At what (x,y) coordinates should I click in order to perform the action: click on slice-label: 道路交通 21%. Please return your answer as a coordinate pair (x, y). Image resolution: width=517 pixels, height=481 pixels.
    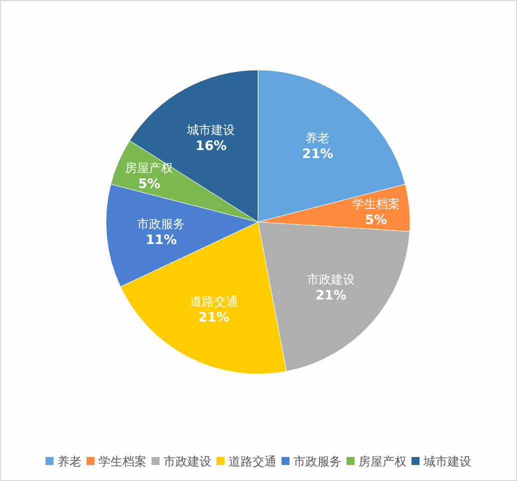
    Looking at the image, I should click on (214, 310).